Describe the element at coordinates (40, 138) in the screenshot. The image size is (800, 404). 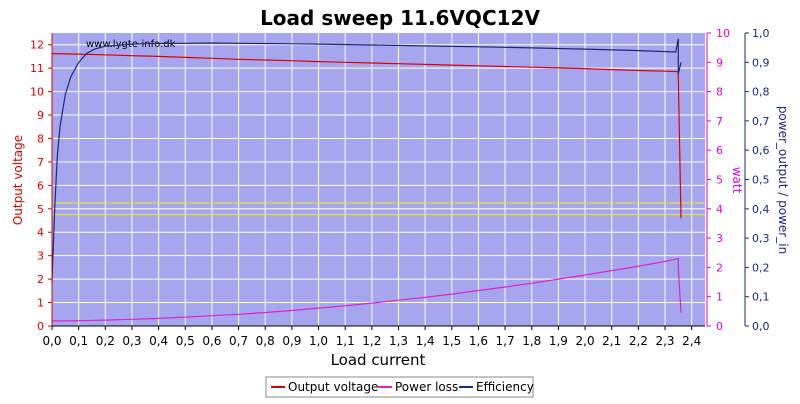
I see `y-left-tick-label: 8` at that location.